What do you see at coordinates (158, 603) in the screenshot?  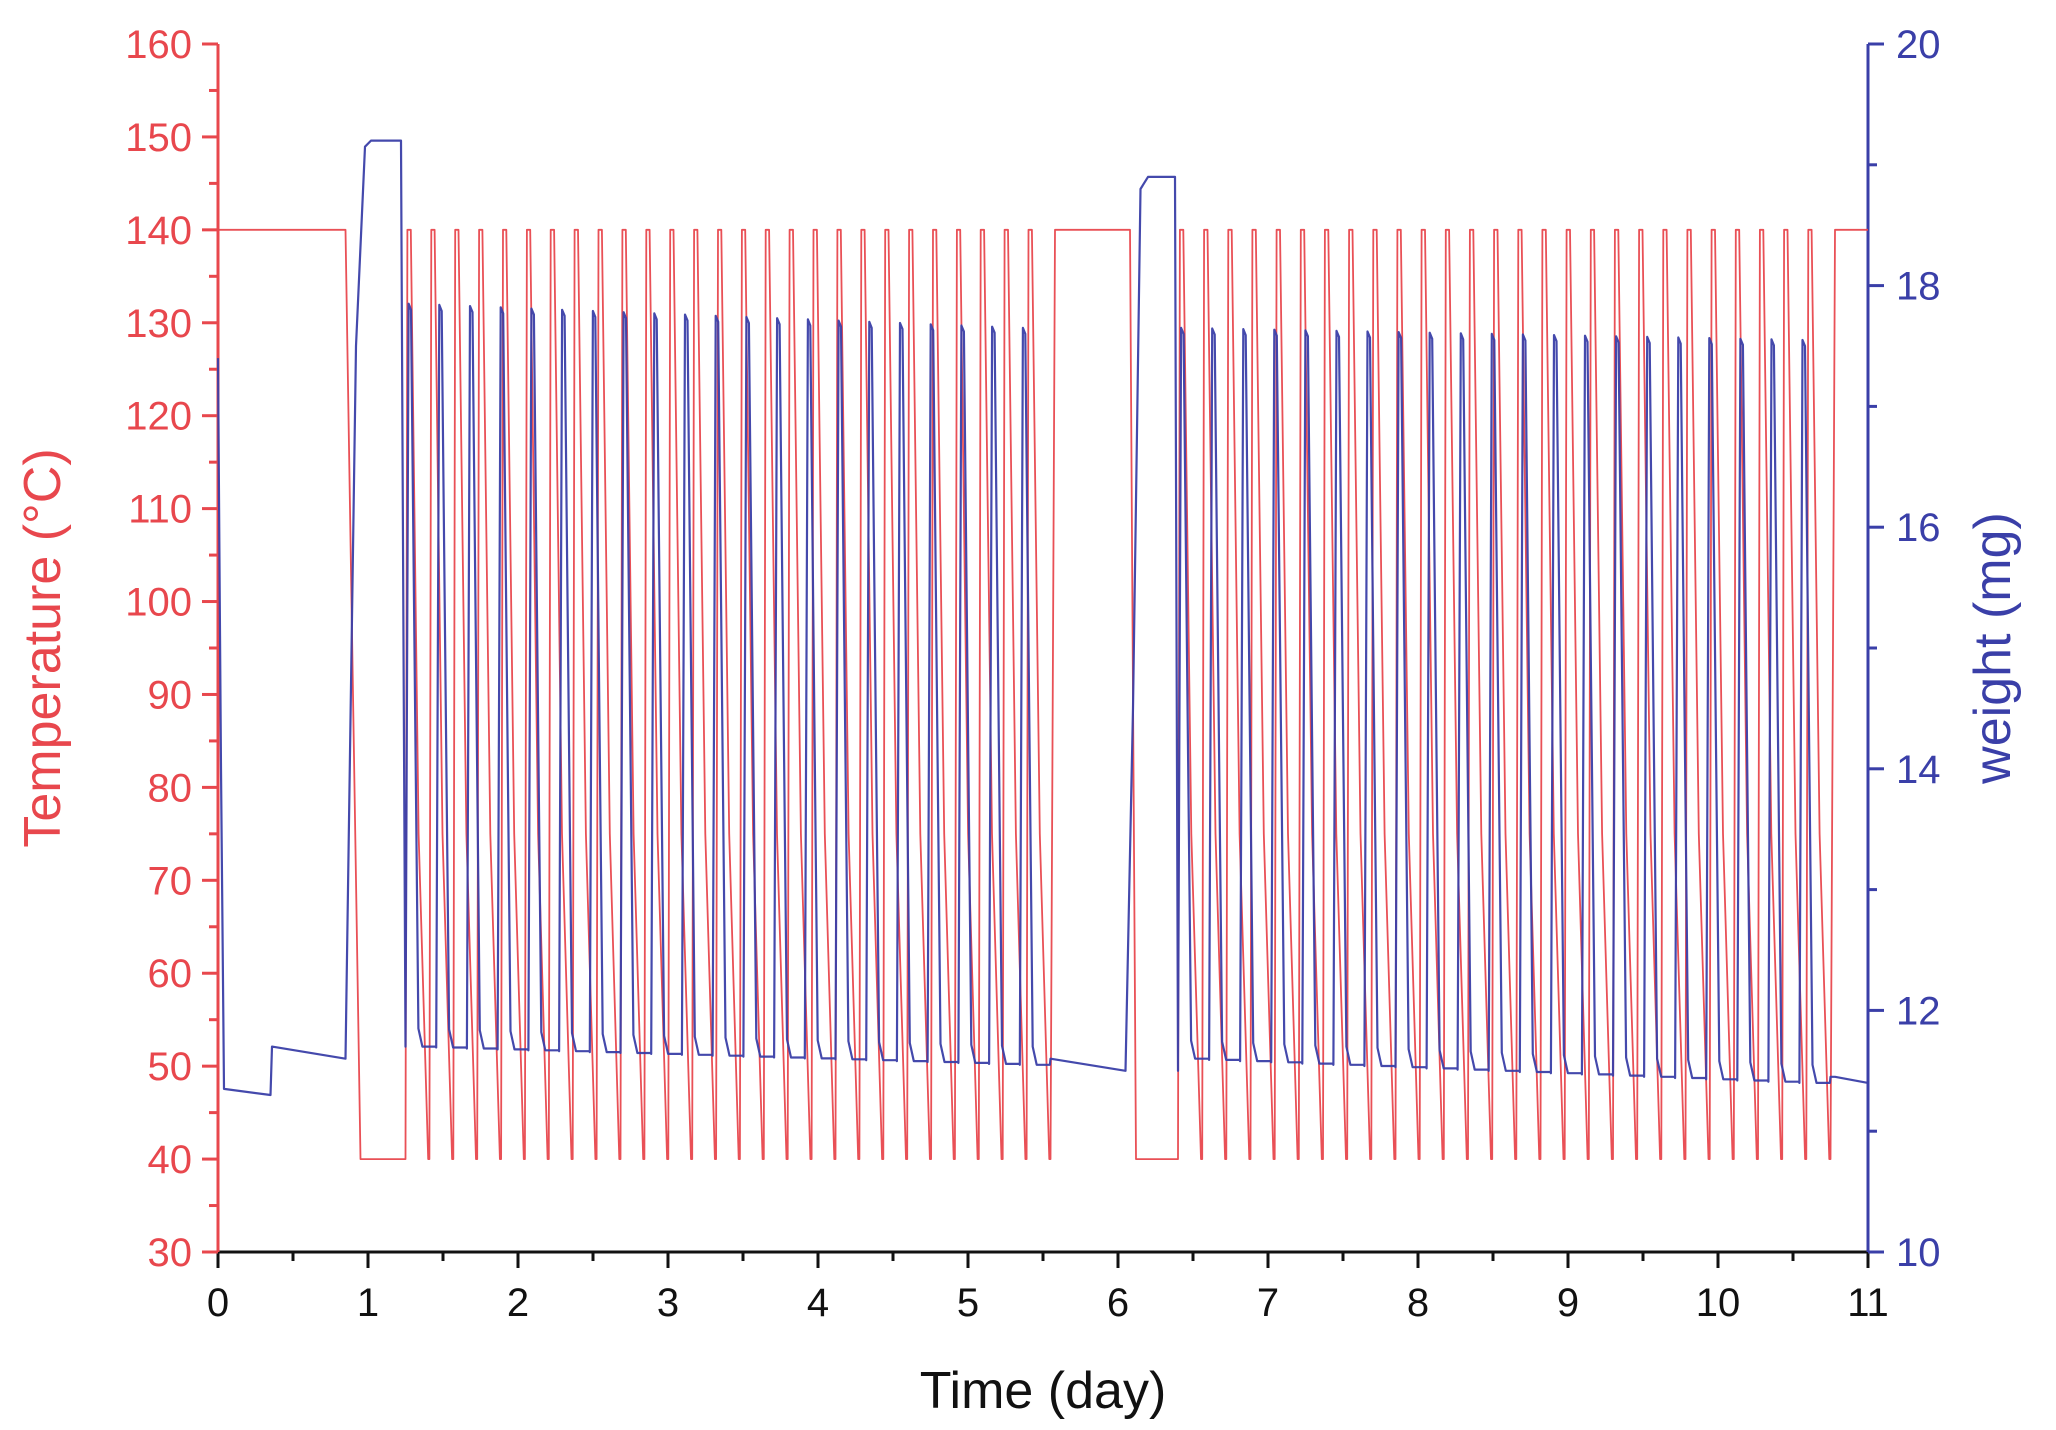 I see `y-left-tick-label: 100` at bounding box center [158, 603].